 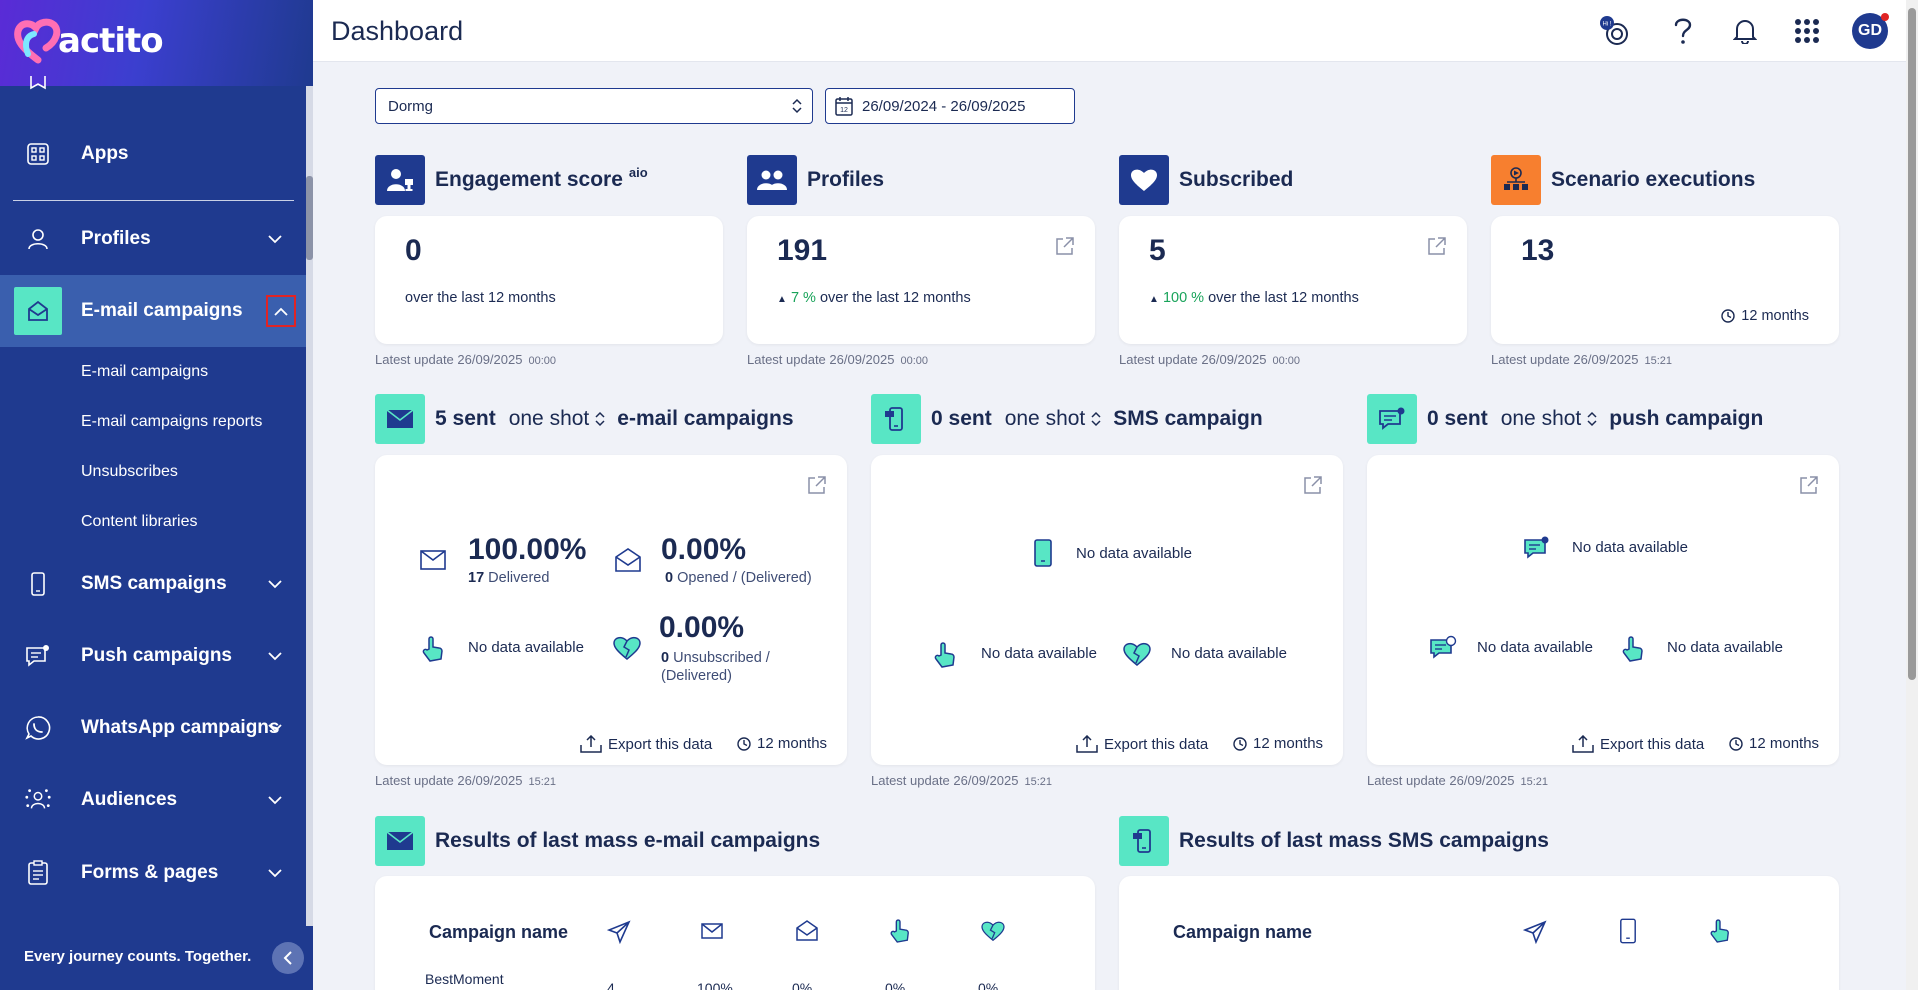 I want to click on users-icon, so click(x=772, y=180).